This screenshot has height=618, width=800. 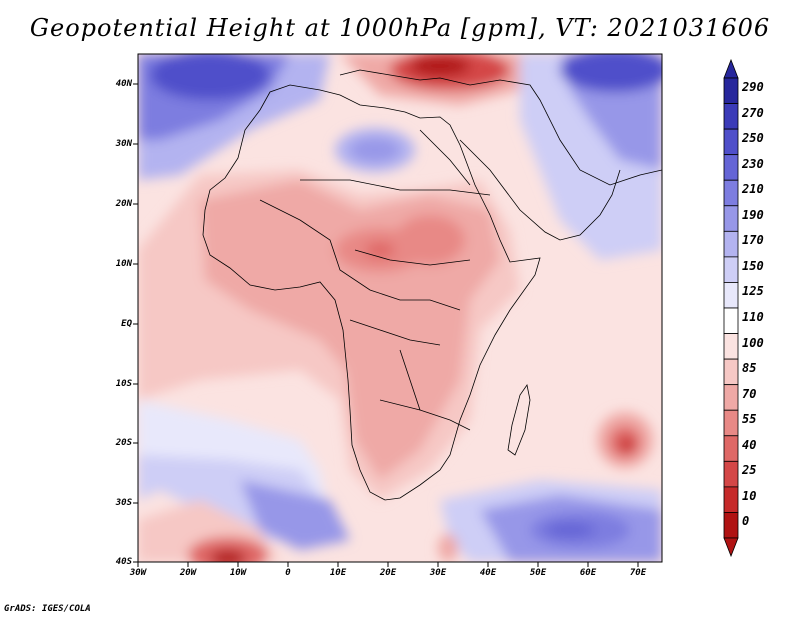 What do you see at coordinates (238, 573) in the screenshot?
I see `lon-label: 10W` at bounding box center [238, 573].